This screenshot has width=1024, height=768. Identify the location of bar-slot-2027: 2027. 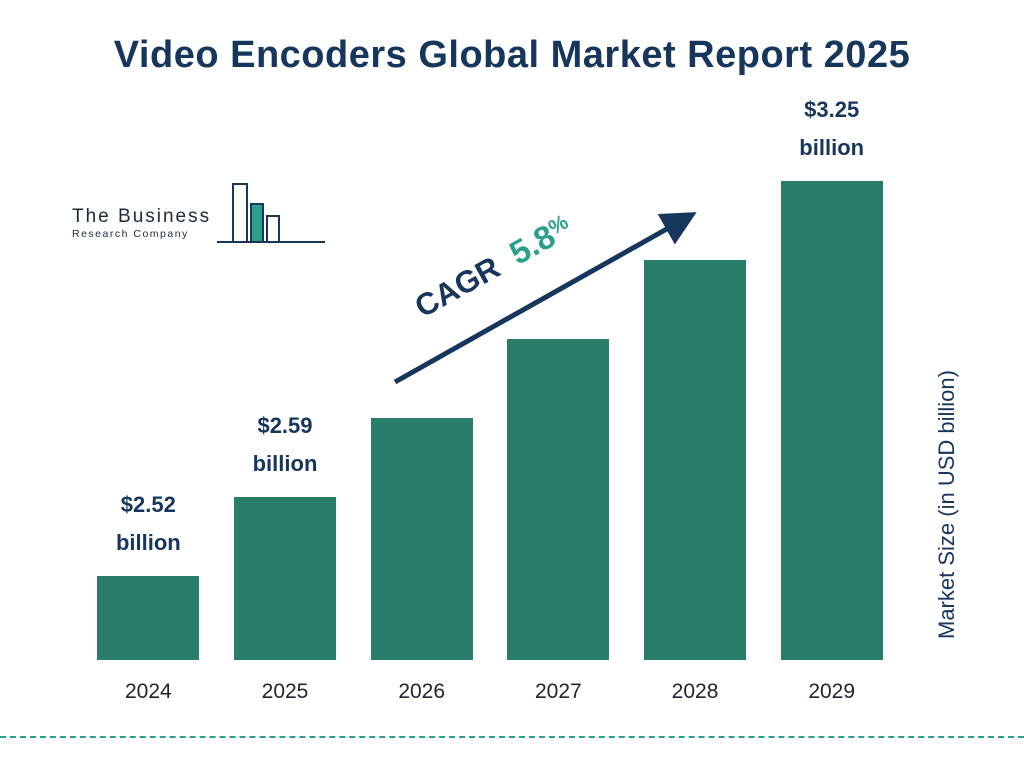
(558, 441).